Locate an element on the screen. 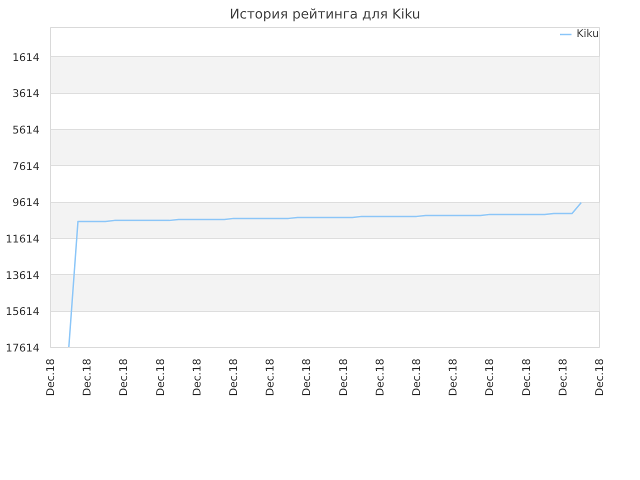  legend-label: Kiku is located at coordinates (587, 33).